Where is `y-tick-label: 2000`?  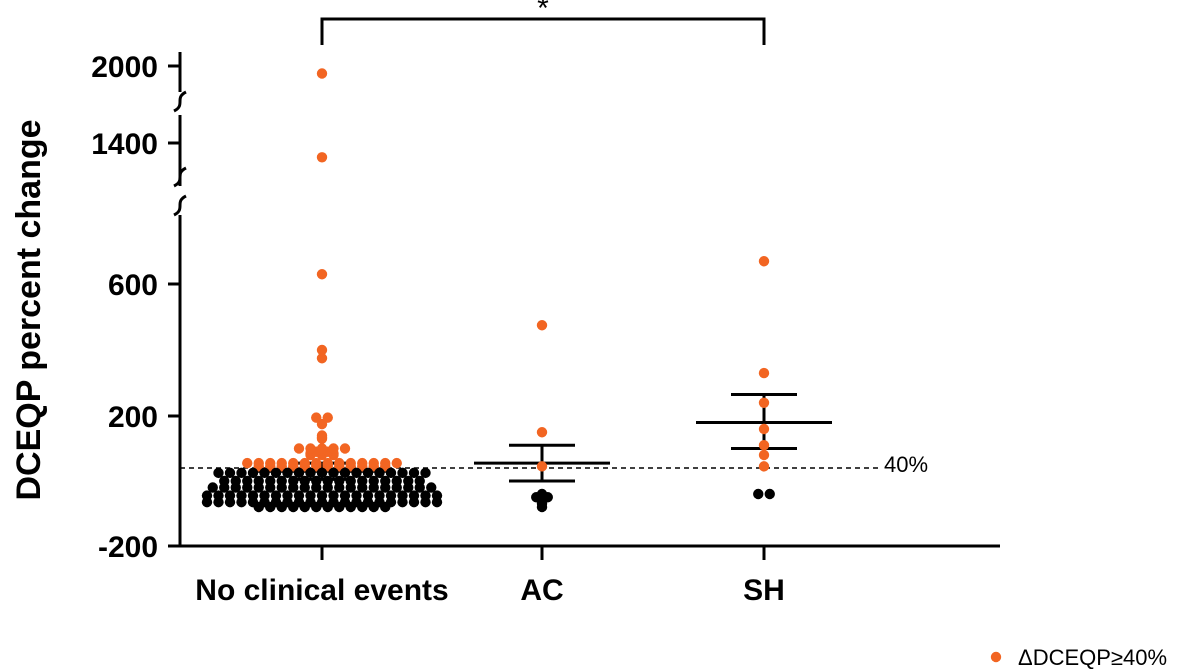
y-tick-label: 2000 is located at coordinates (124, 67).